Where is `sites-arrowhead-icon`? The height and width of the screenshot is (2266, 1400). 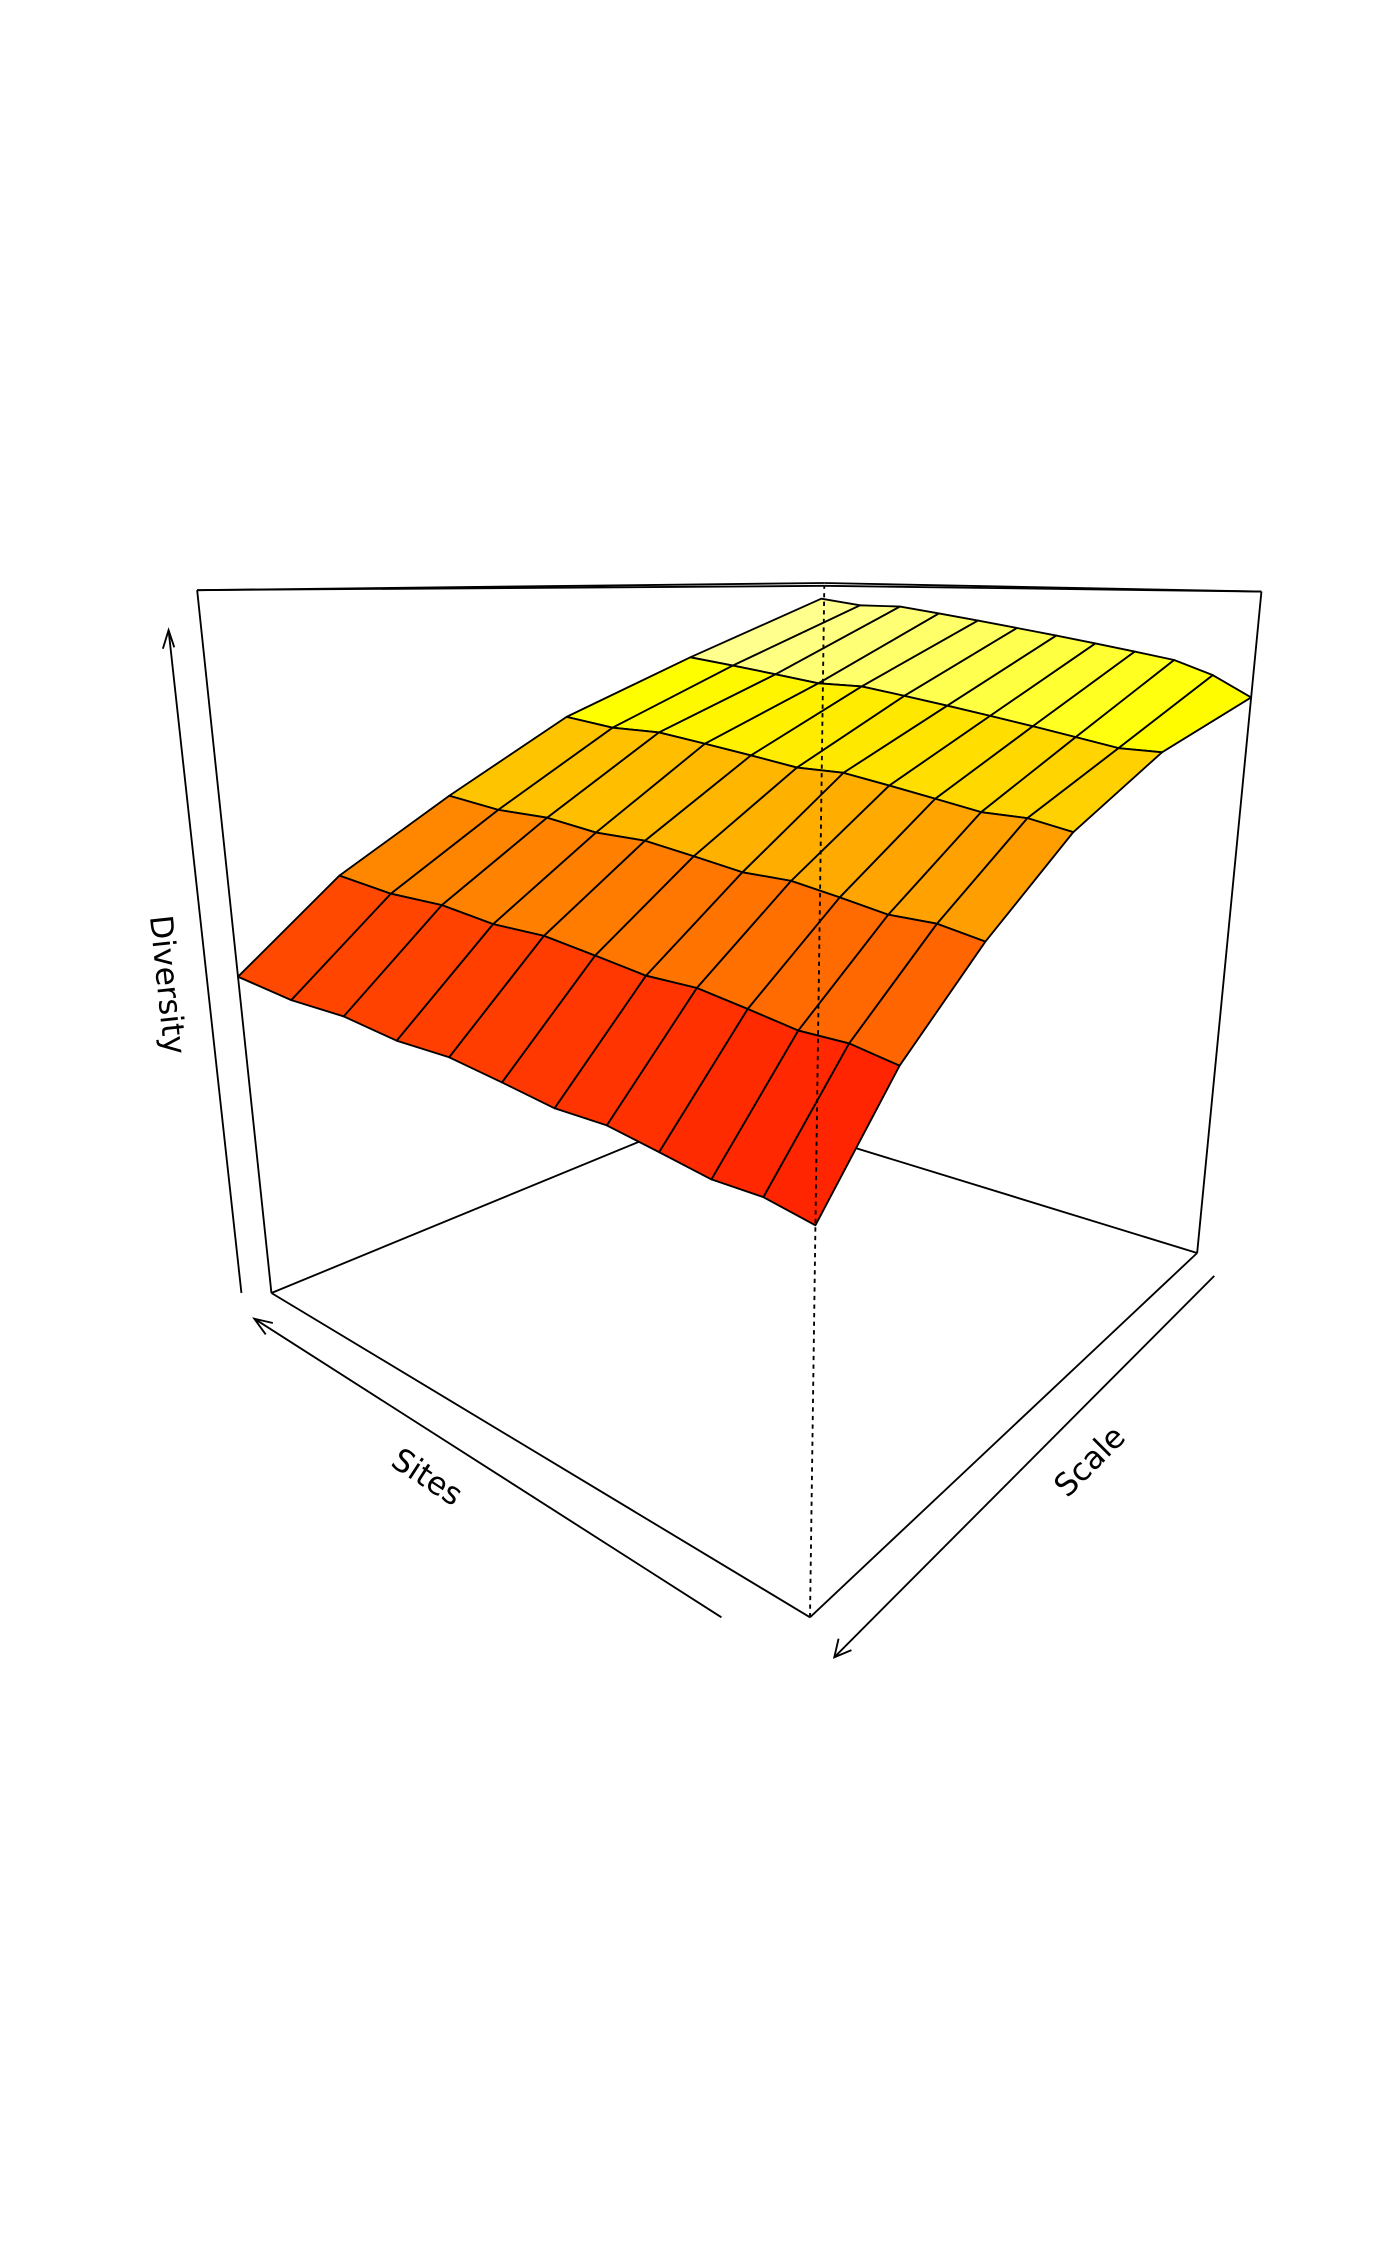 sites-arrowhead-icon is located at coordinates (263, 1326).